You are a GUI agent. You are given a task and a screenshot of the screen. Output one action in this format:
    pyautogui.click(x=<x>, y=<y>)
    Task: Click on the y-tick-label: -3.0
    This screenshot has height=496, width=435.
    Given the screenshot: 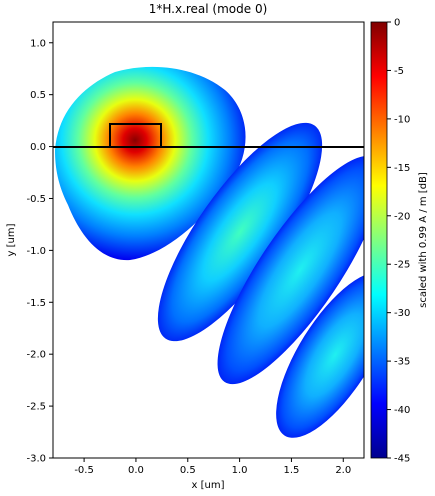 What is the action you would take?
    pyautogui.click(x=36, y=459)
    